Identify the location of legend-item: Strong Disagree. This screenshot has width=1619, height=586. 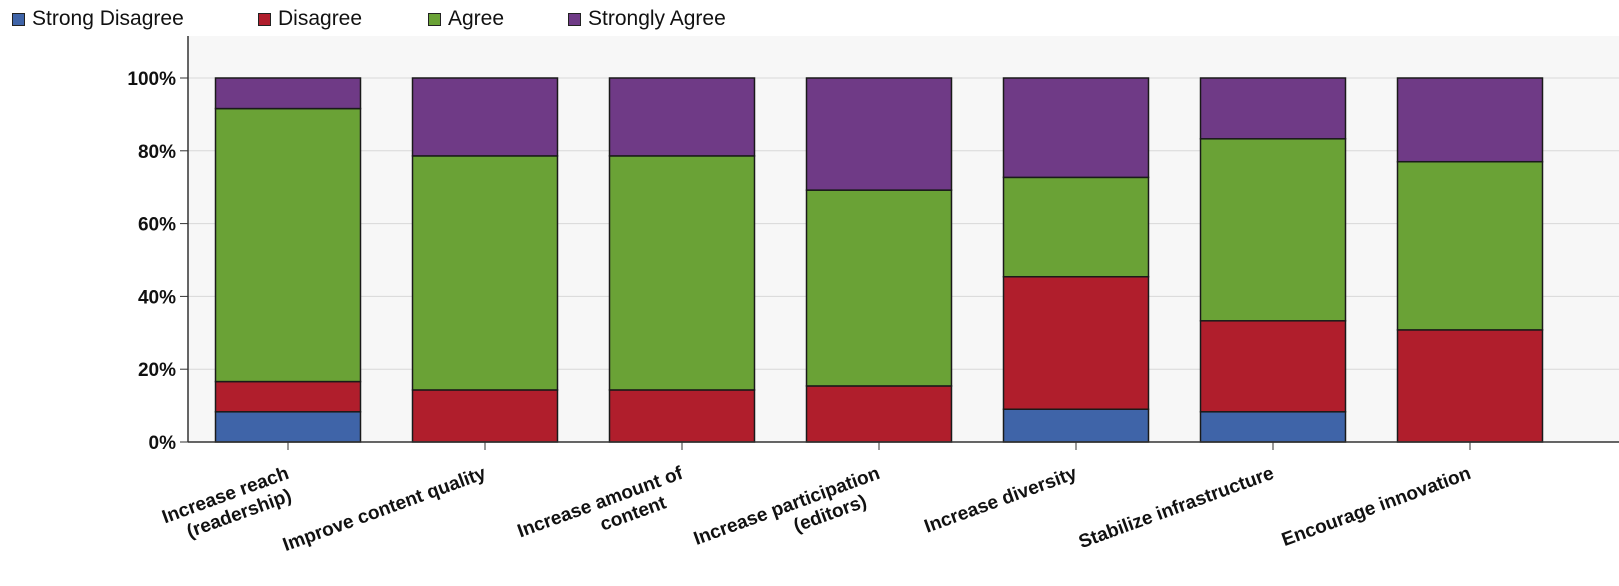
(98, 19).